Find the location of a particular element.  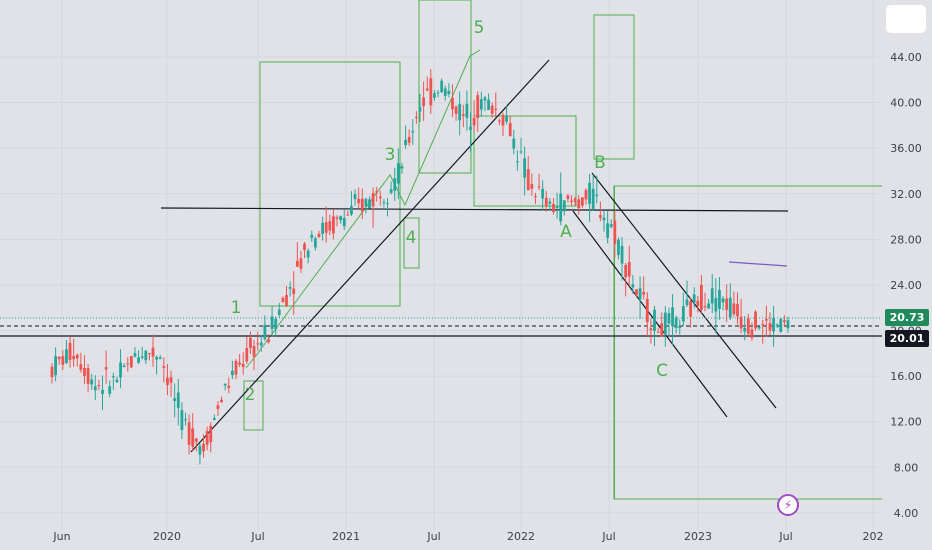

x-tick-label: 202 is located at coordinates (873, 536).